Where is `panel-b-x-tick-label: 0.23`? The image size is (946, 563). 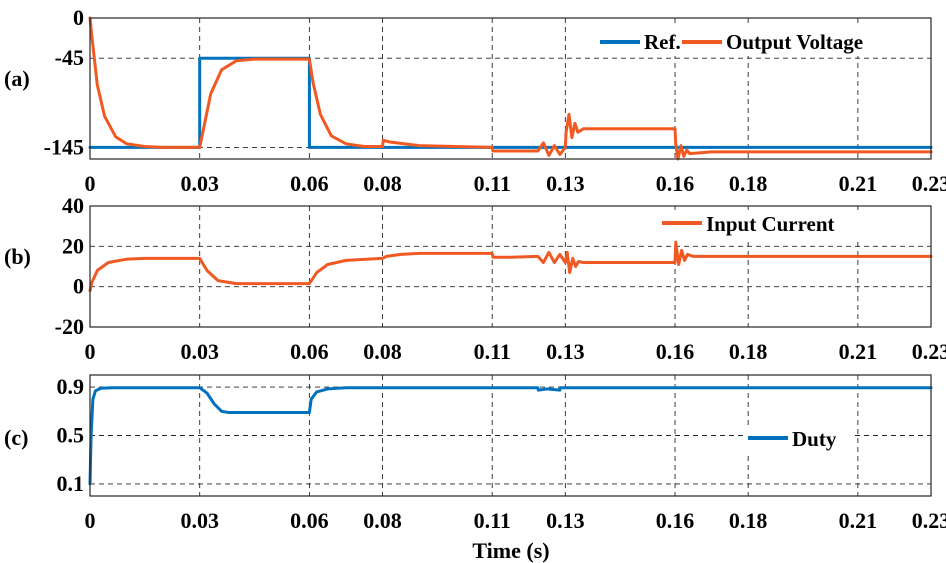
panel-b-x-tick-label: 0.23 is located at coordinates (929, 351).